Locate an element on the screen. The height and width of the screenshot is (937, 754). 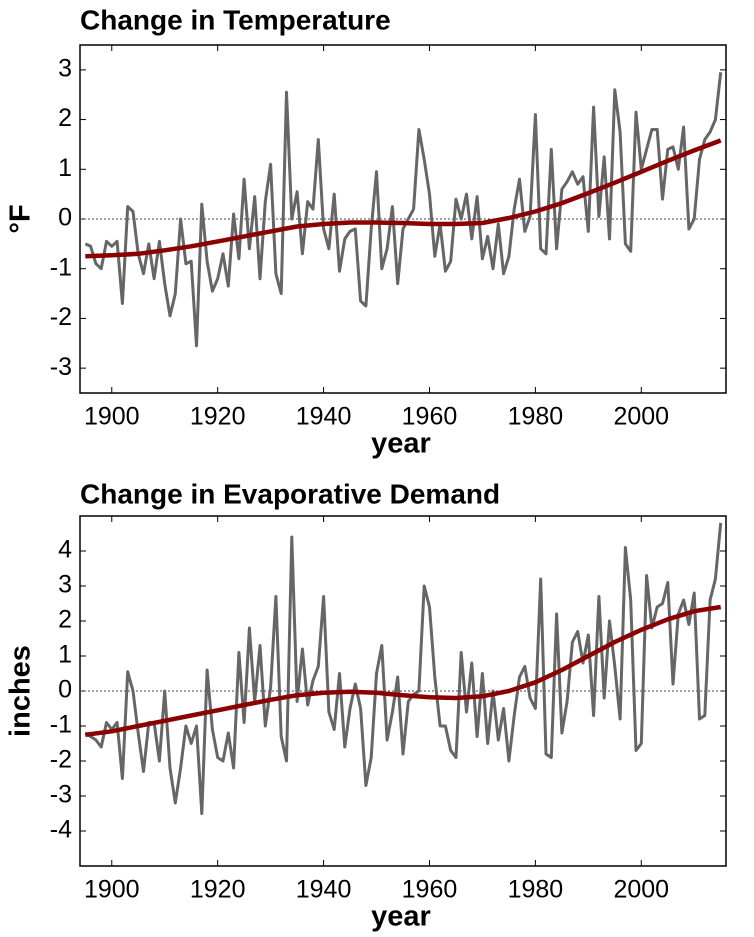
chart-title: Change in Temperature is located at coordinates (235, 19).